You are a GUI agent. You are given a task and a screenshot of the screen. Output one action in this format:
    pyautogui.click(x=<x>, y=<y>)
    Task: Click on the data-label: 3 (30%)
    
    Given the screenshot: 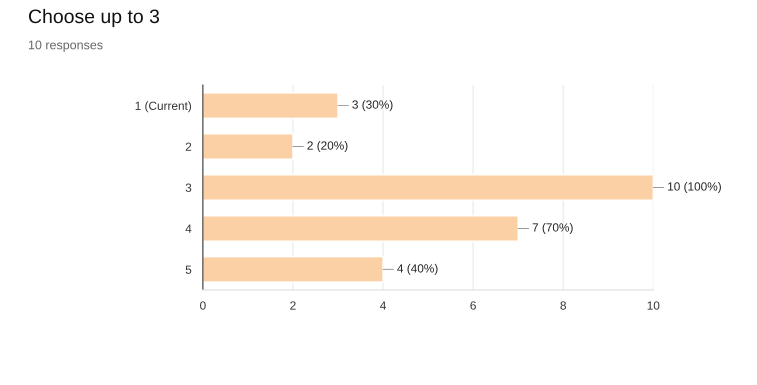 What is the action you would take?
    pyautogui.click(x=372, y=106)
    